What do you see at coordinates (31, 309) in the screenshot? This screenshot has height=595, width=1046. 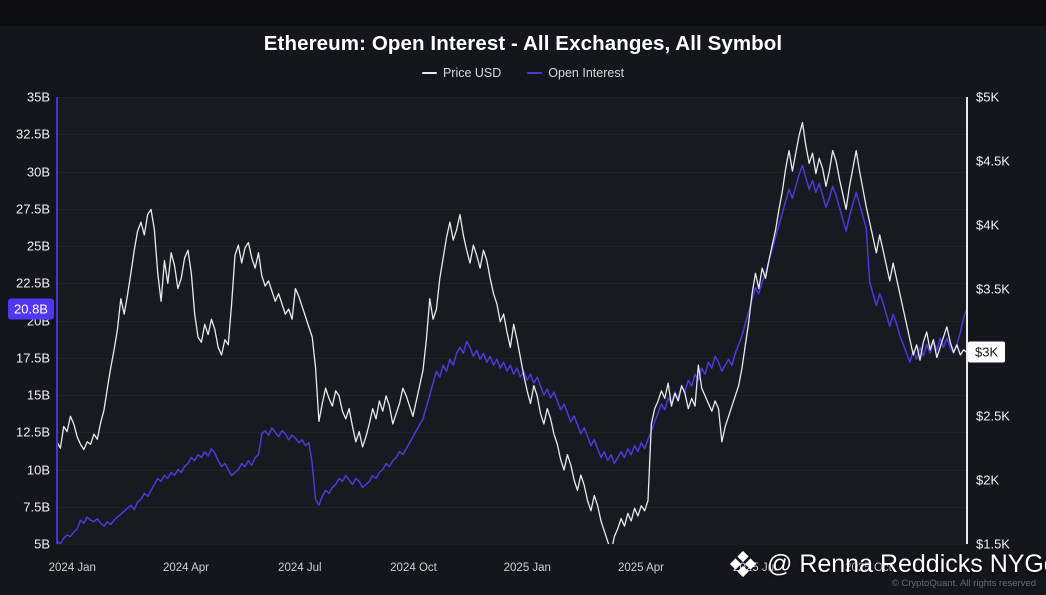 I see `left-axis-value-badge: 20.8B` at bounding box center [31, 309].